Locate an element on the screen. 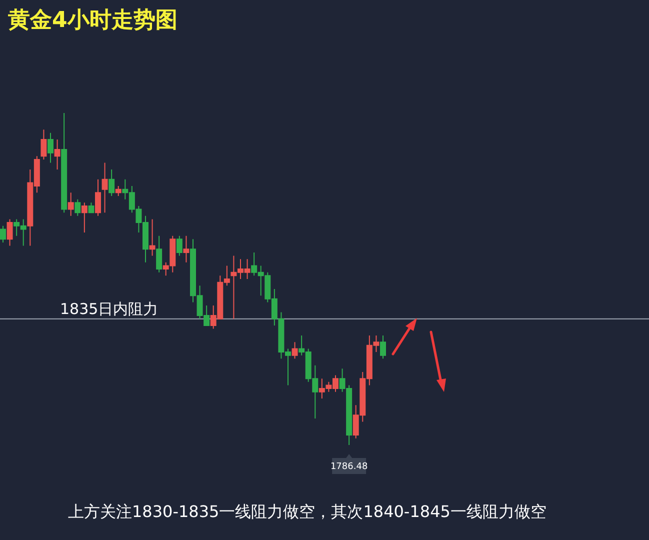 This screenshot has width=649, height=540. annotation: 1786.48 is located at coordinates (349, 467).